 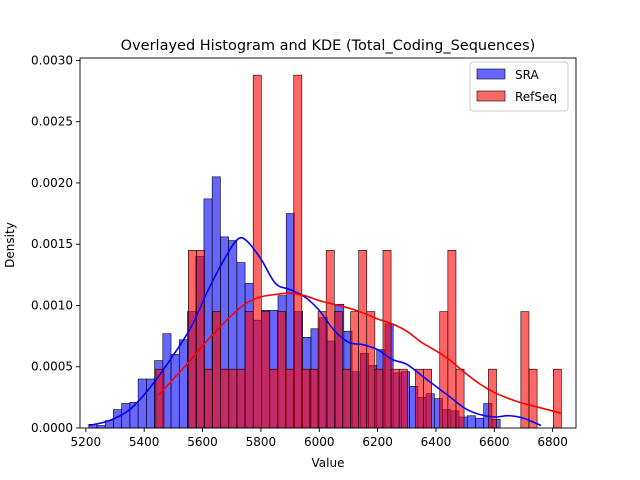 What do you see at coordinates (494, 442) in the screenshot?
I see `x-tick-label: 6600` at bounding box center [494, 442].